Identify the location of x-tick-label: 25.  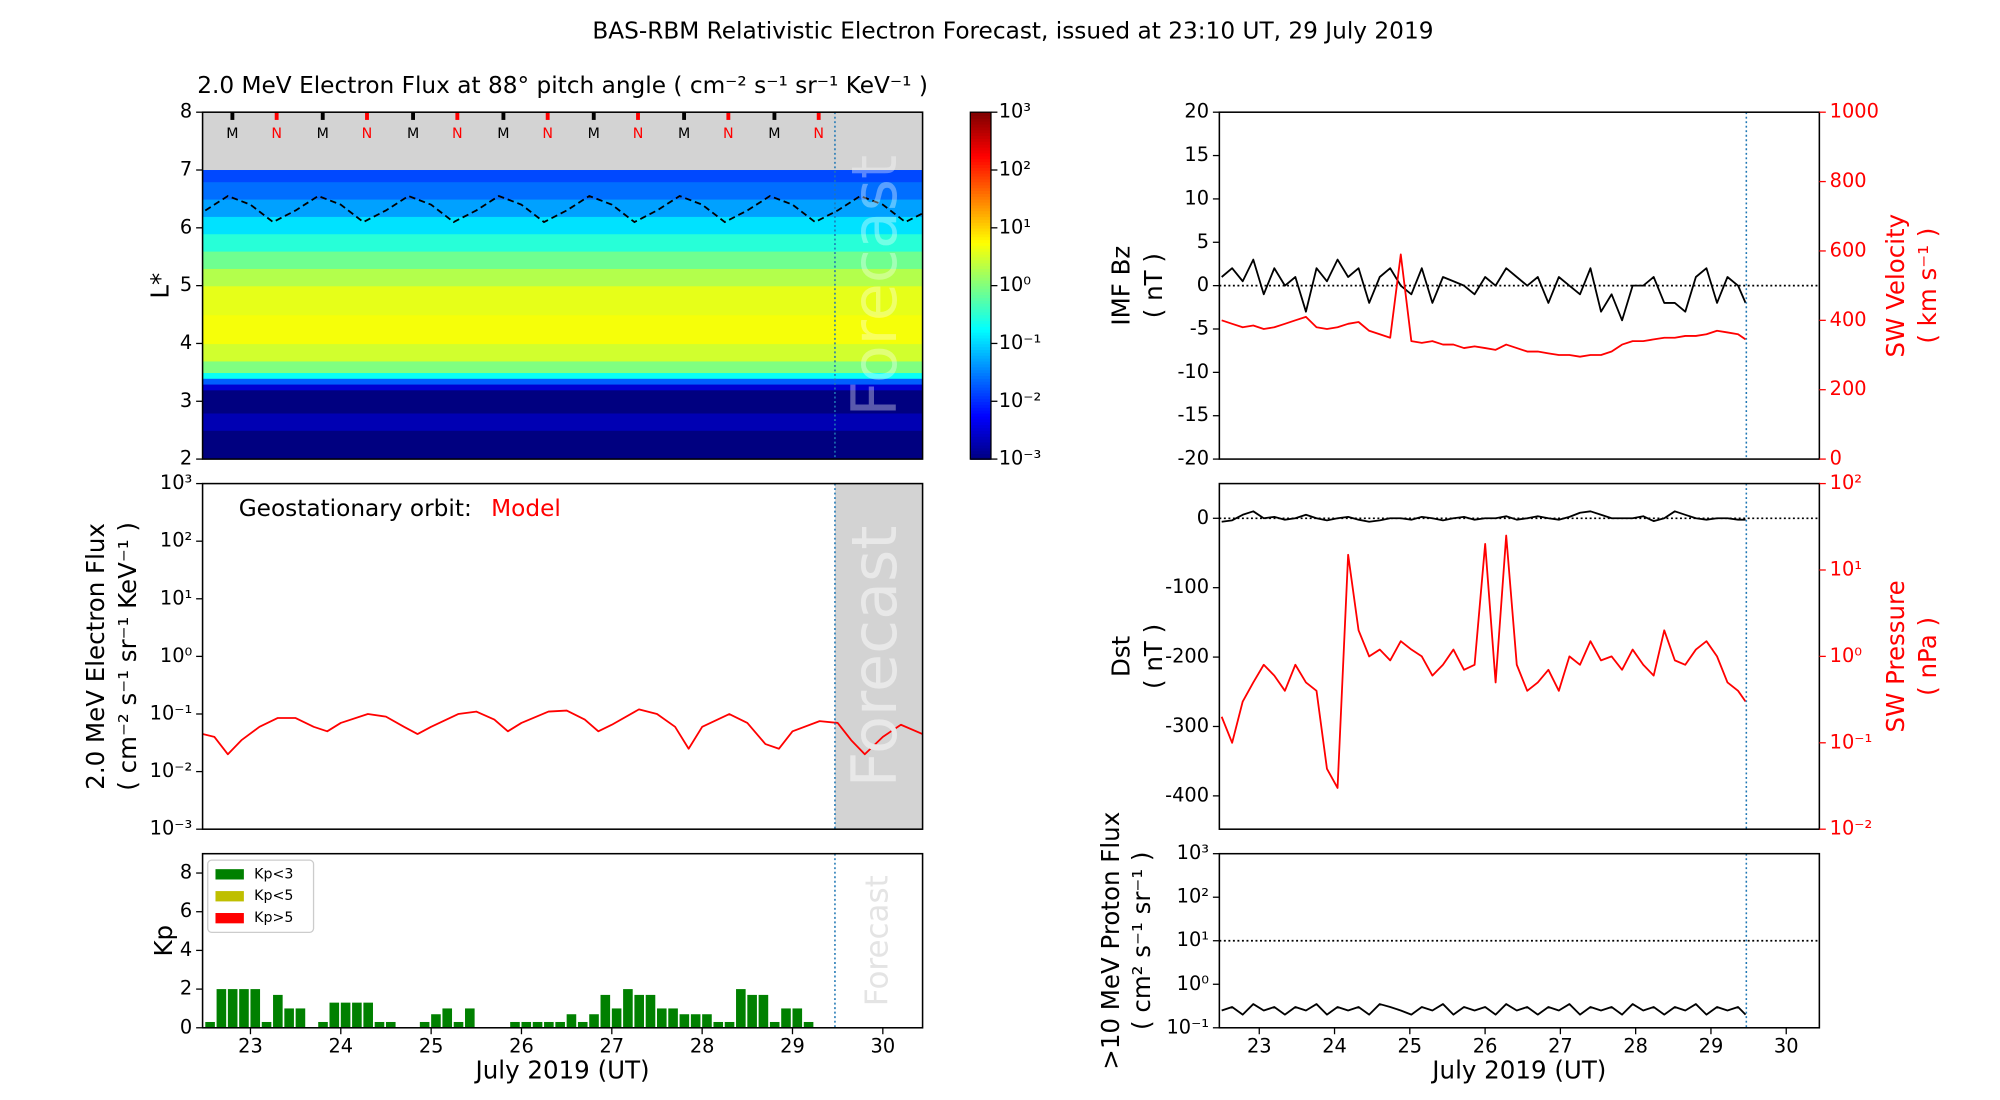
(1410, 1046).